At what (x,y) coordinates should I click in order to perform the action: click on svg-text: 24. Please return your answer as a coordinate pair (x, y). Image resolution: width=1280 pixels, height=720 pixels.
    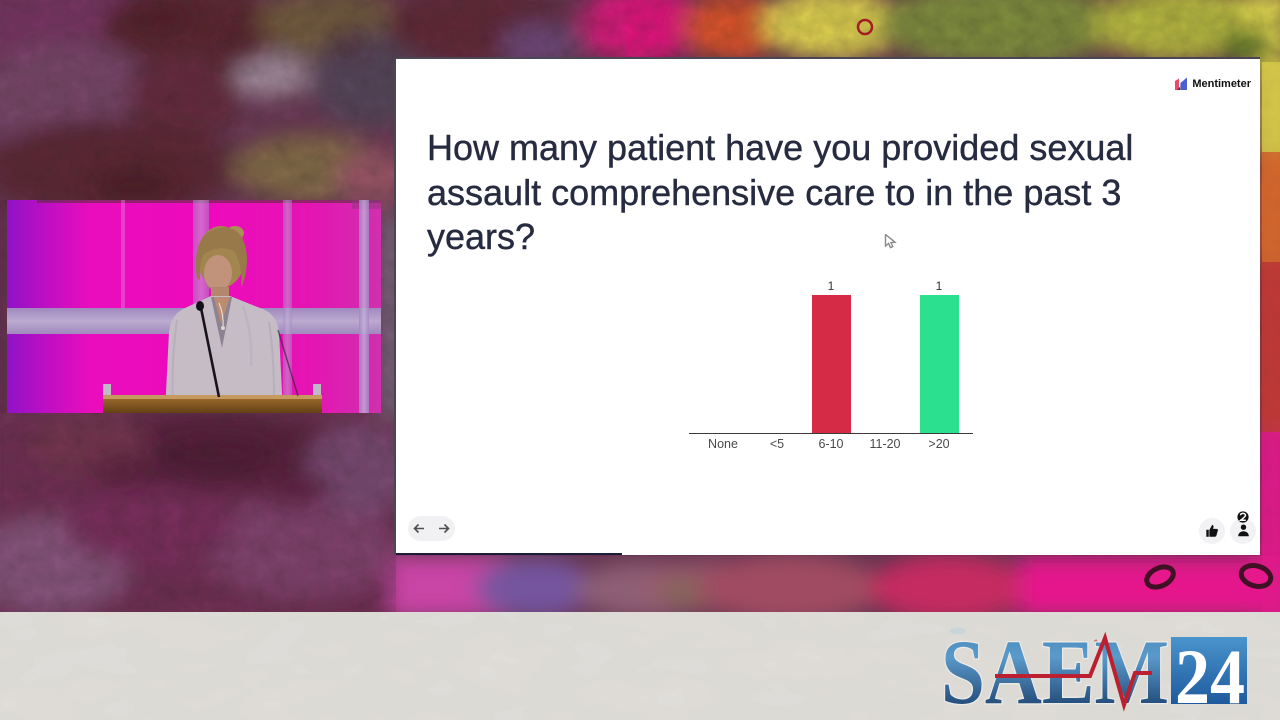
    Looking at the image, I should click on (1210, 676).